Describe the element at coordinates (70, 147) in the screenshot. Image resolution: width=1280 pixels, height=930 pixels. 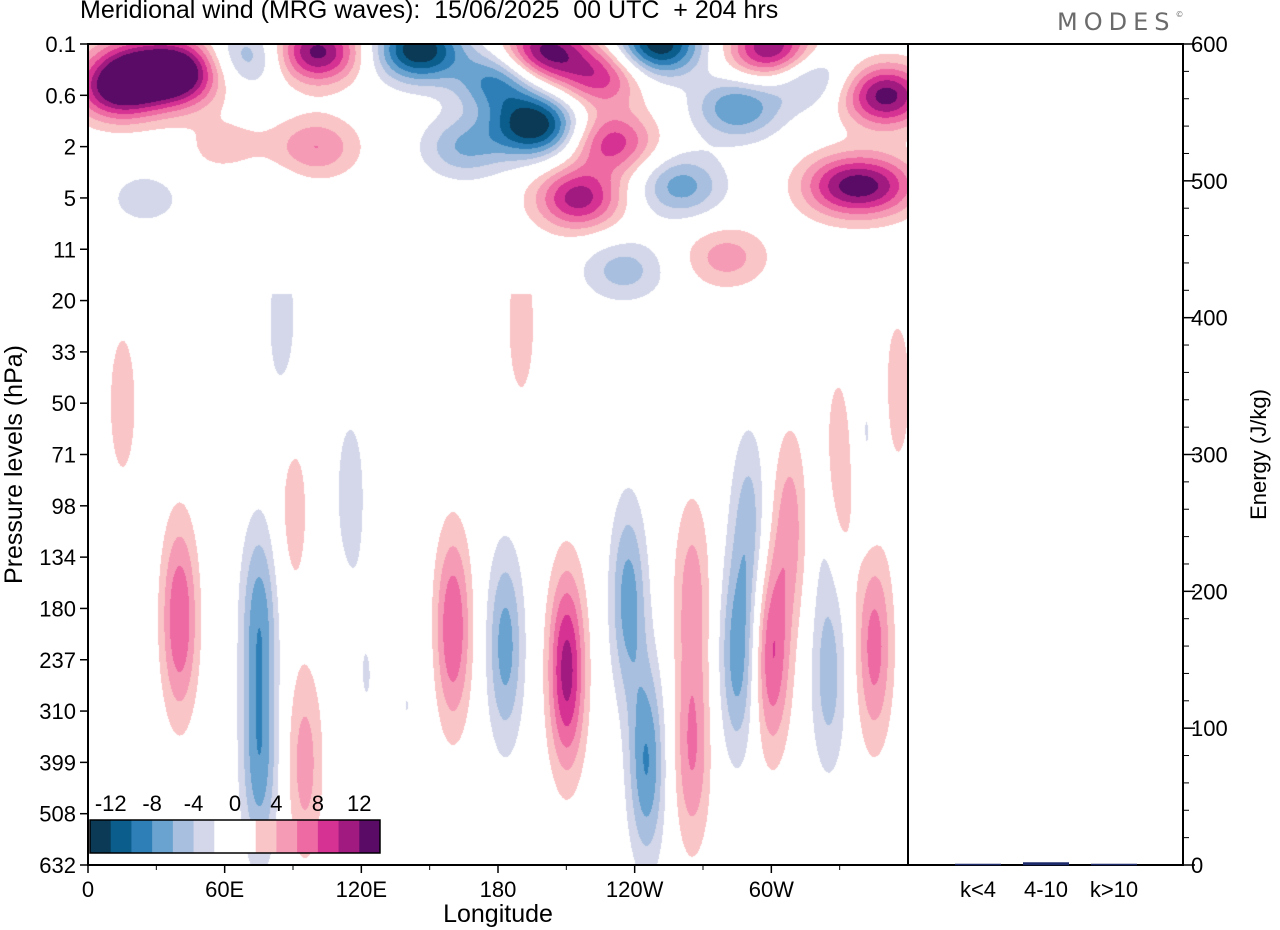
I see `y-tick-label: 2` at that location.